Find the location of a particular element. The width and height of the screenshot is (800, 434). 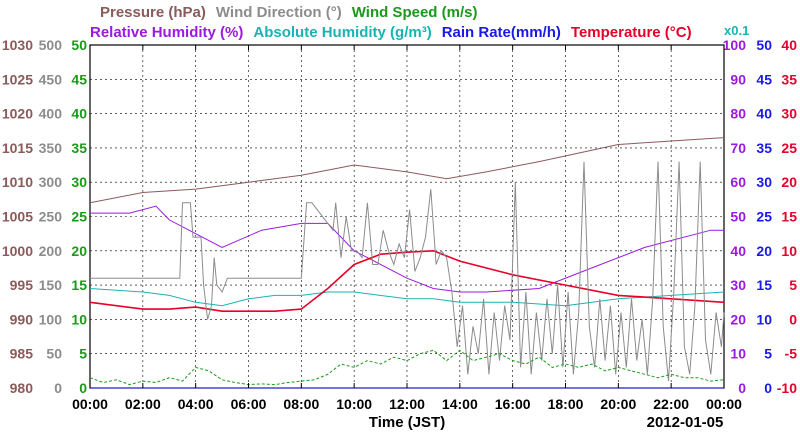

legend-entry-relative-humidity: Relative Humidity (%) is located at coordinates (166, 32).